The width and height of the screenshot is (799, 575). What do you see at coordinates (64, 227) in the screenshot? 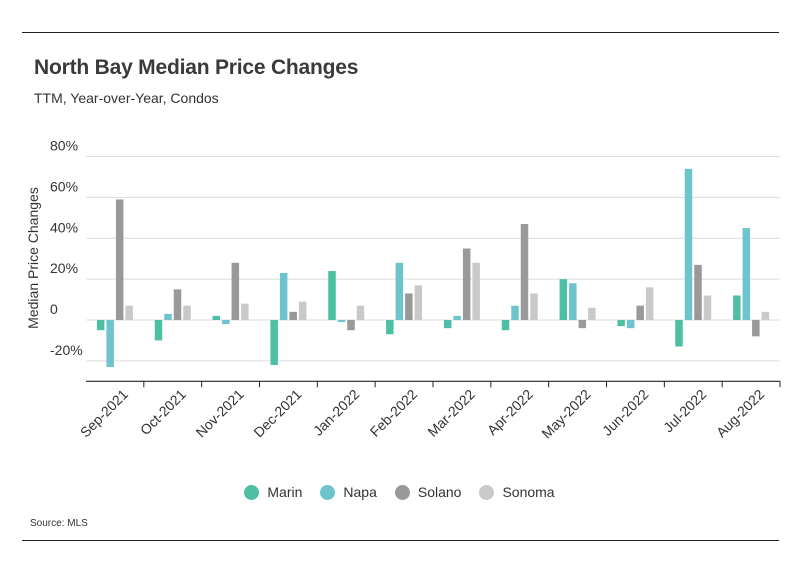
I see `y-tick-label: 40%` at bounding box center [64, 227].